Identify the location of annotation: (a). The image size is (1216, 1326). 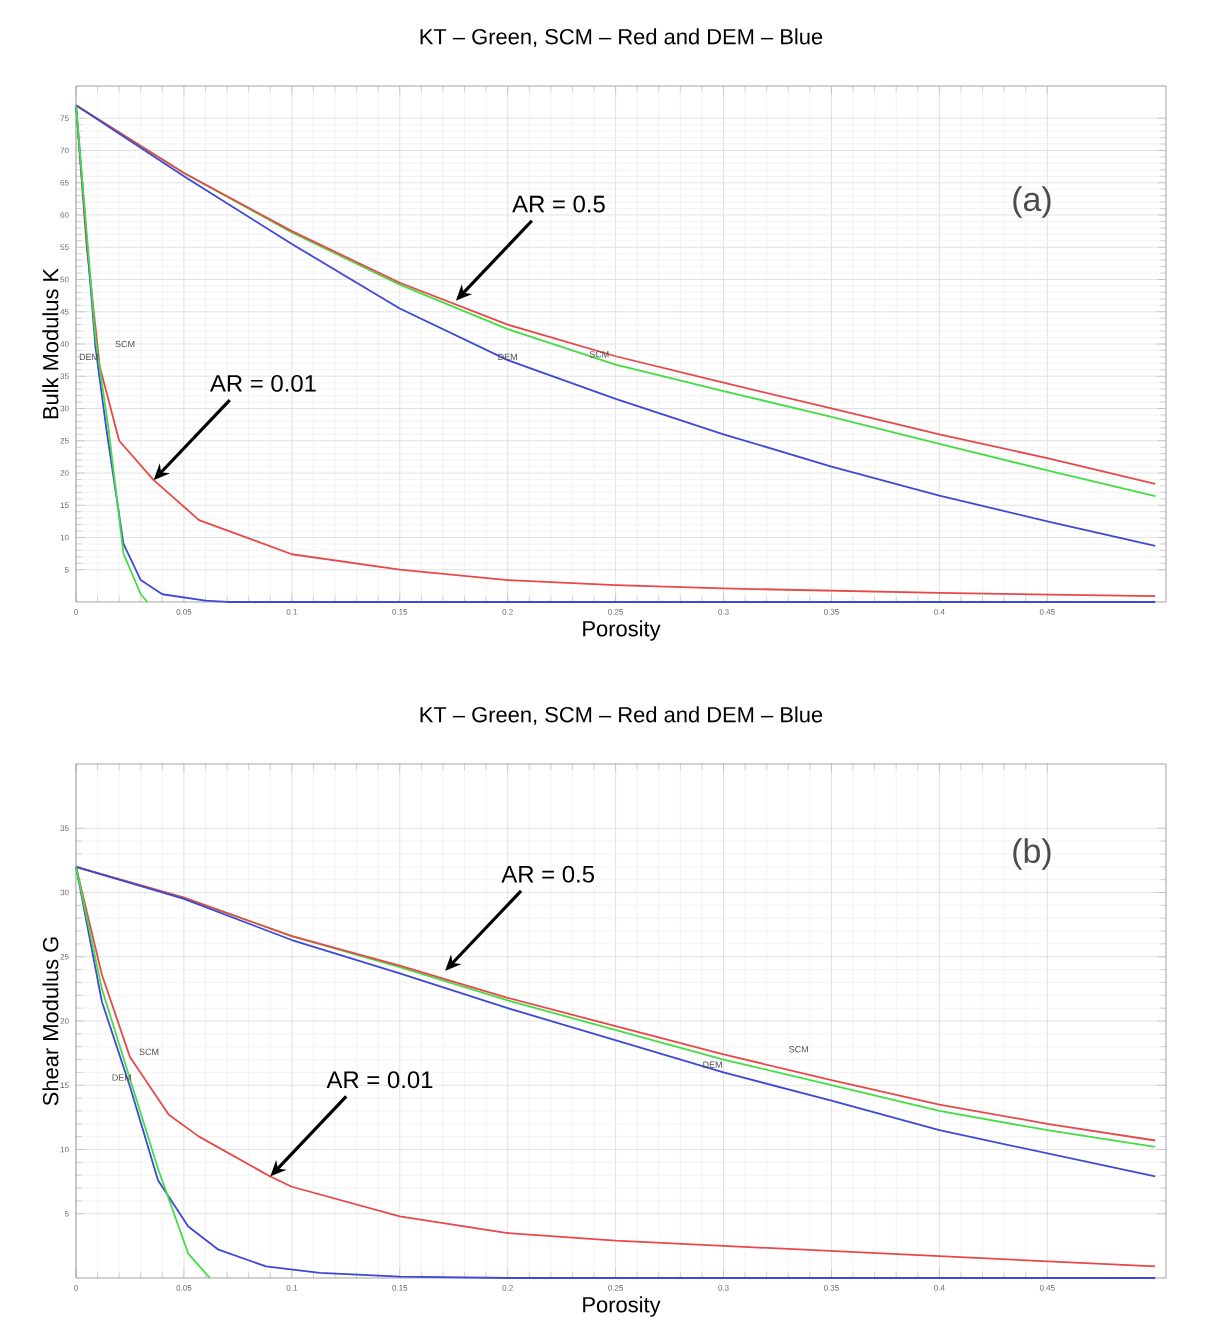
(1032, 202).